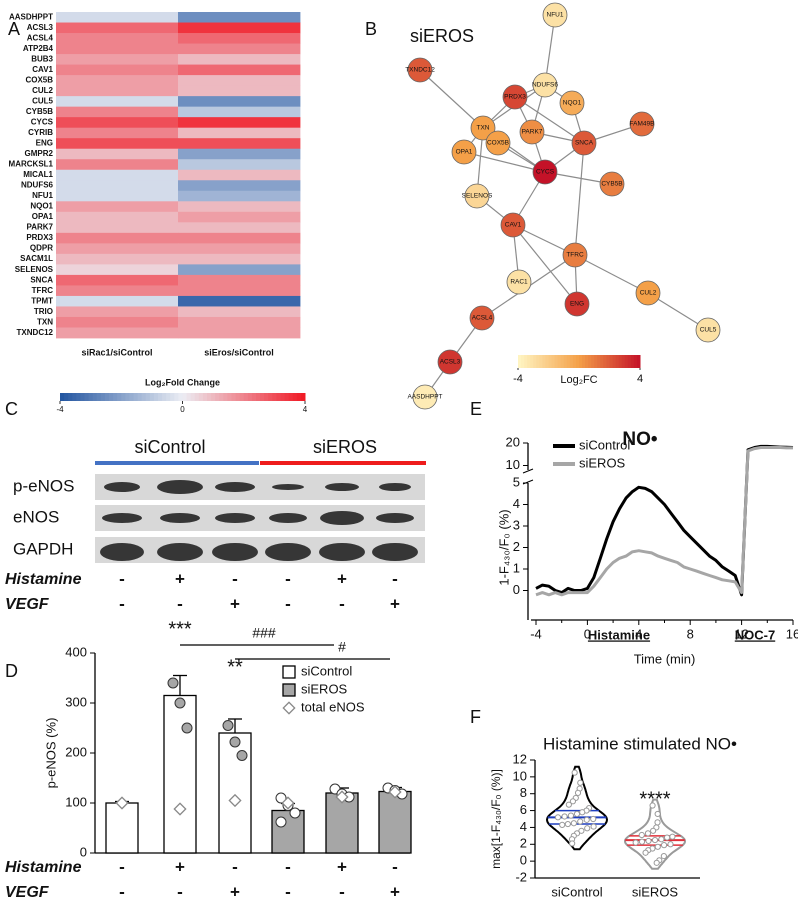  What do you see at coordinates (640, 743) in the screenshot?
I see `chart-title: Histamine stimulated NO•` at bounding box center [640, 743].